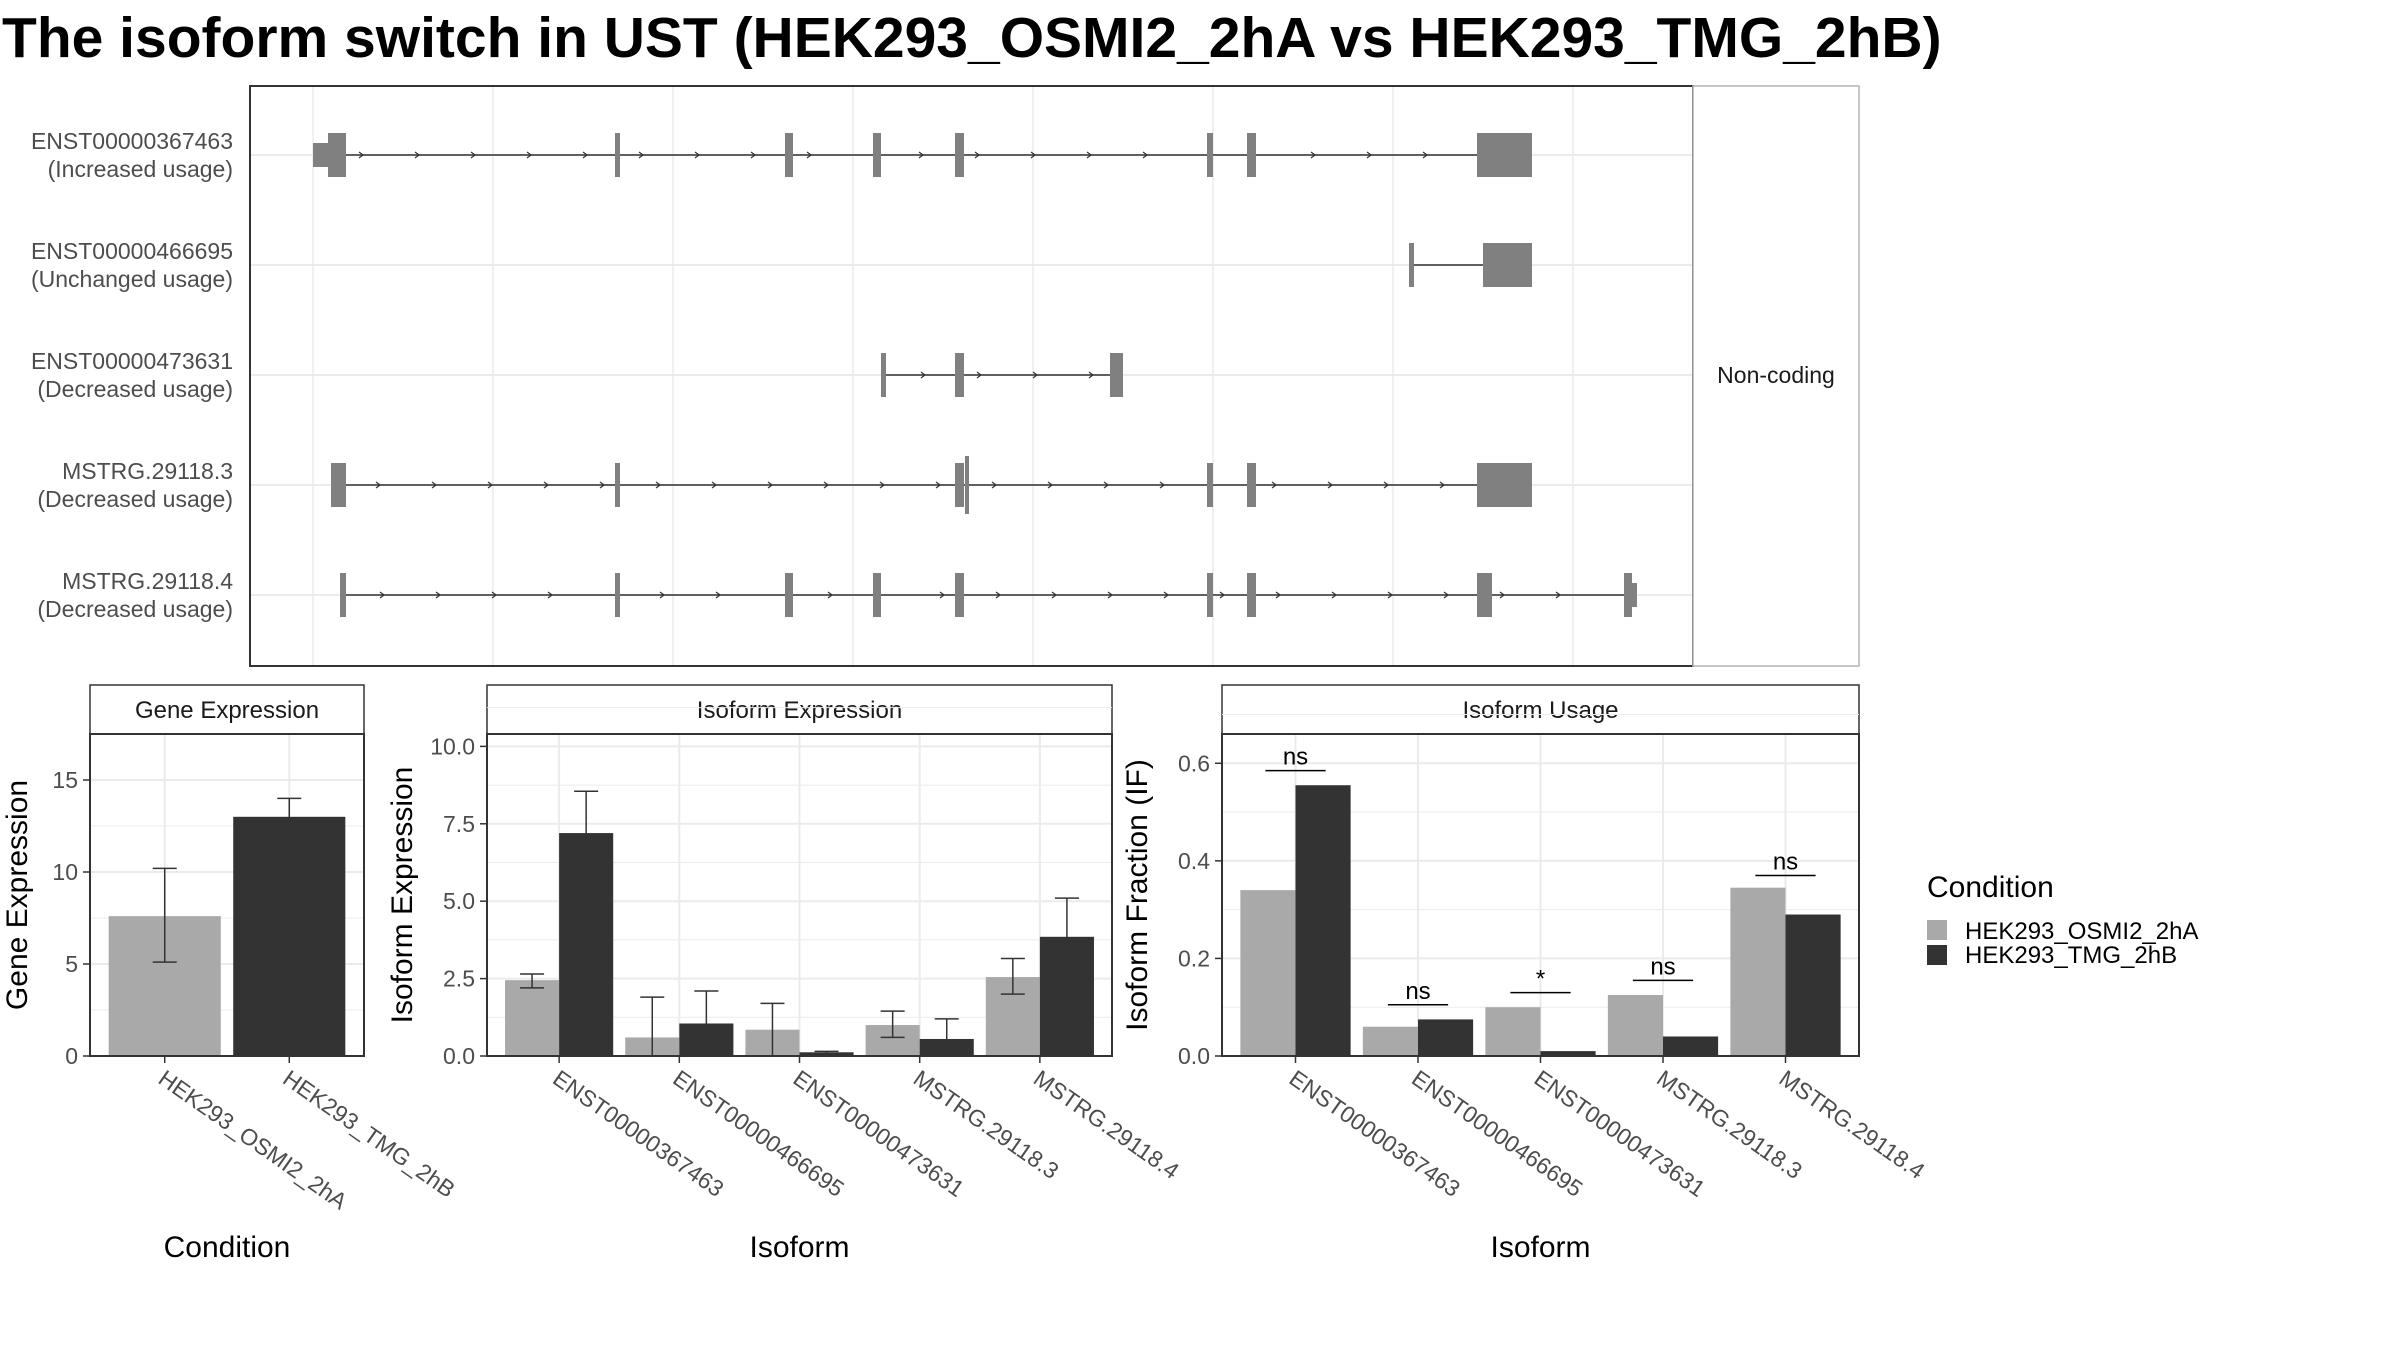 This screenshot has height=1350, width=2400. What do you see at coordinates (1540, 1247) in the screenshot?
I see `x-axis-title: Isoform` at bounding box center [1540, 1247].